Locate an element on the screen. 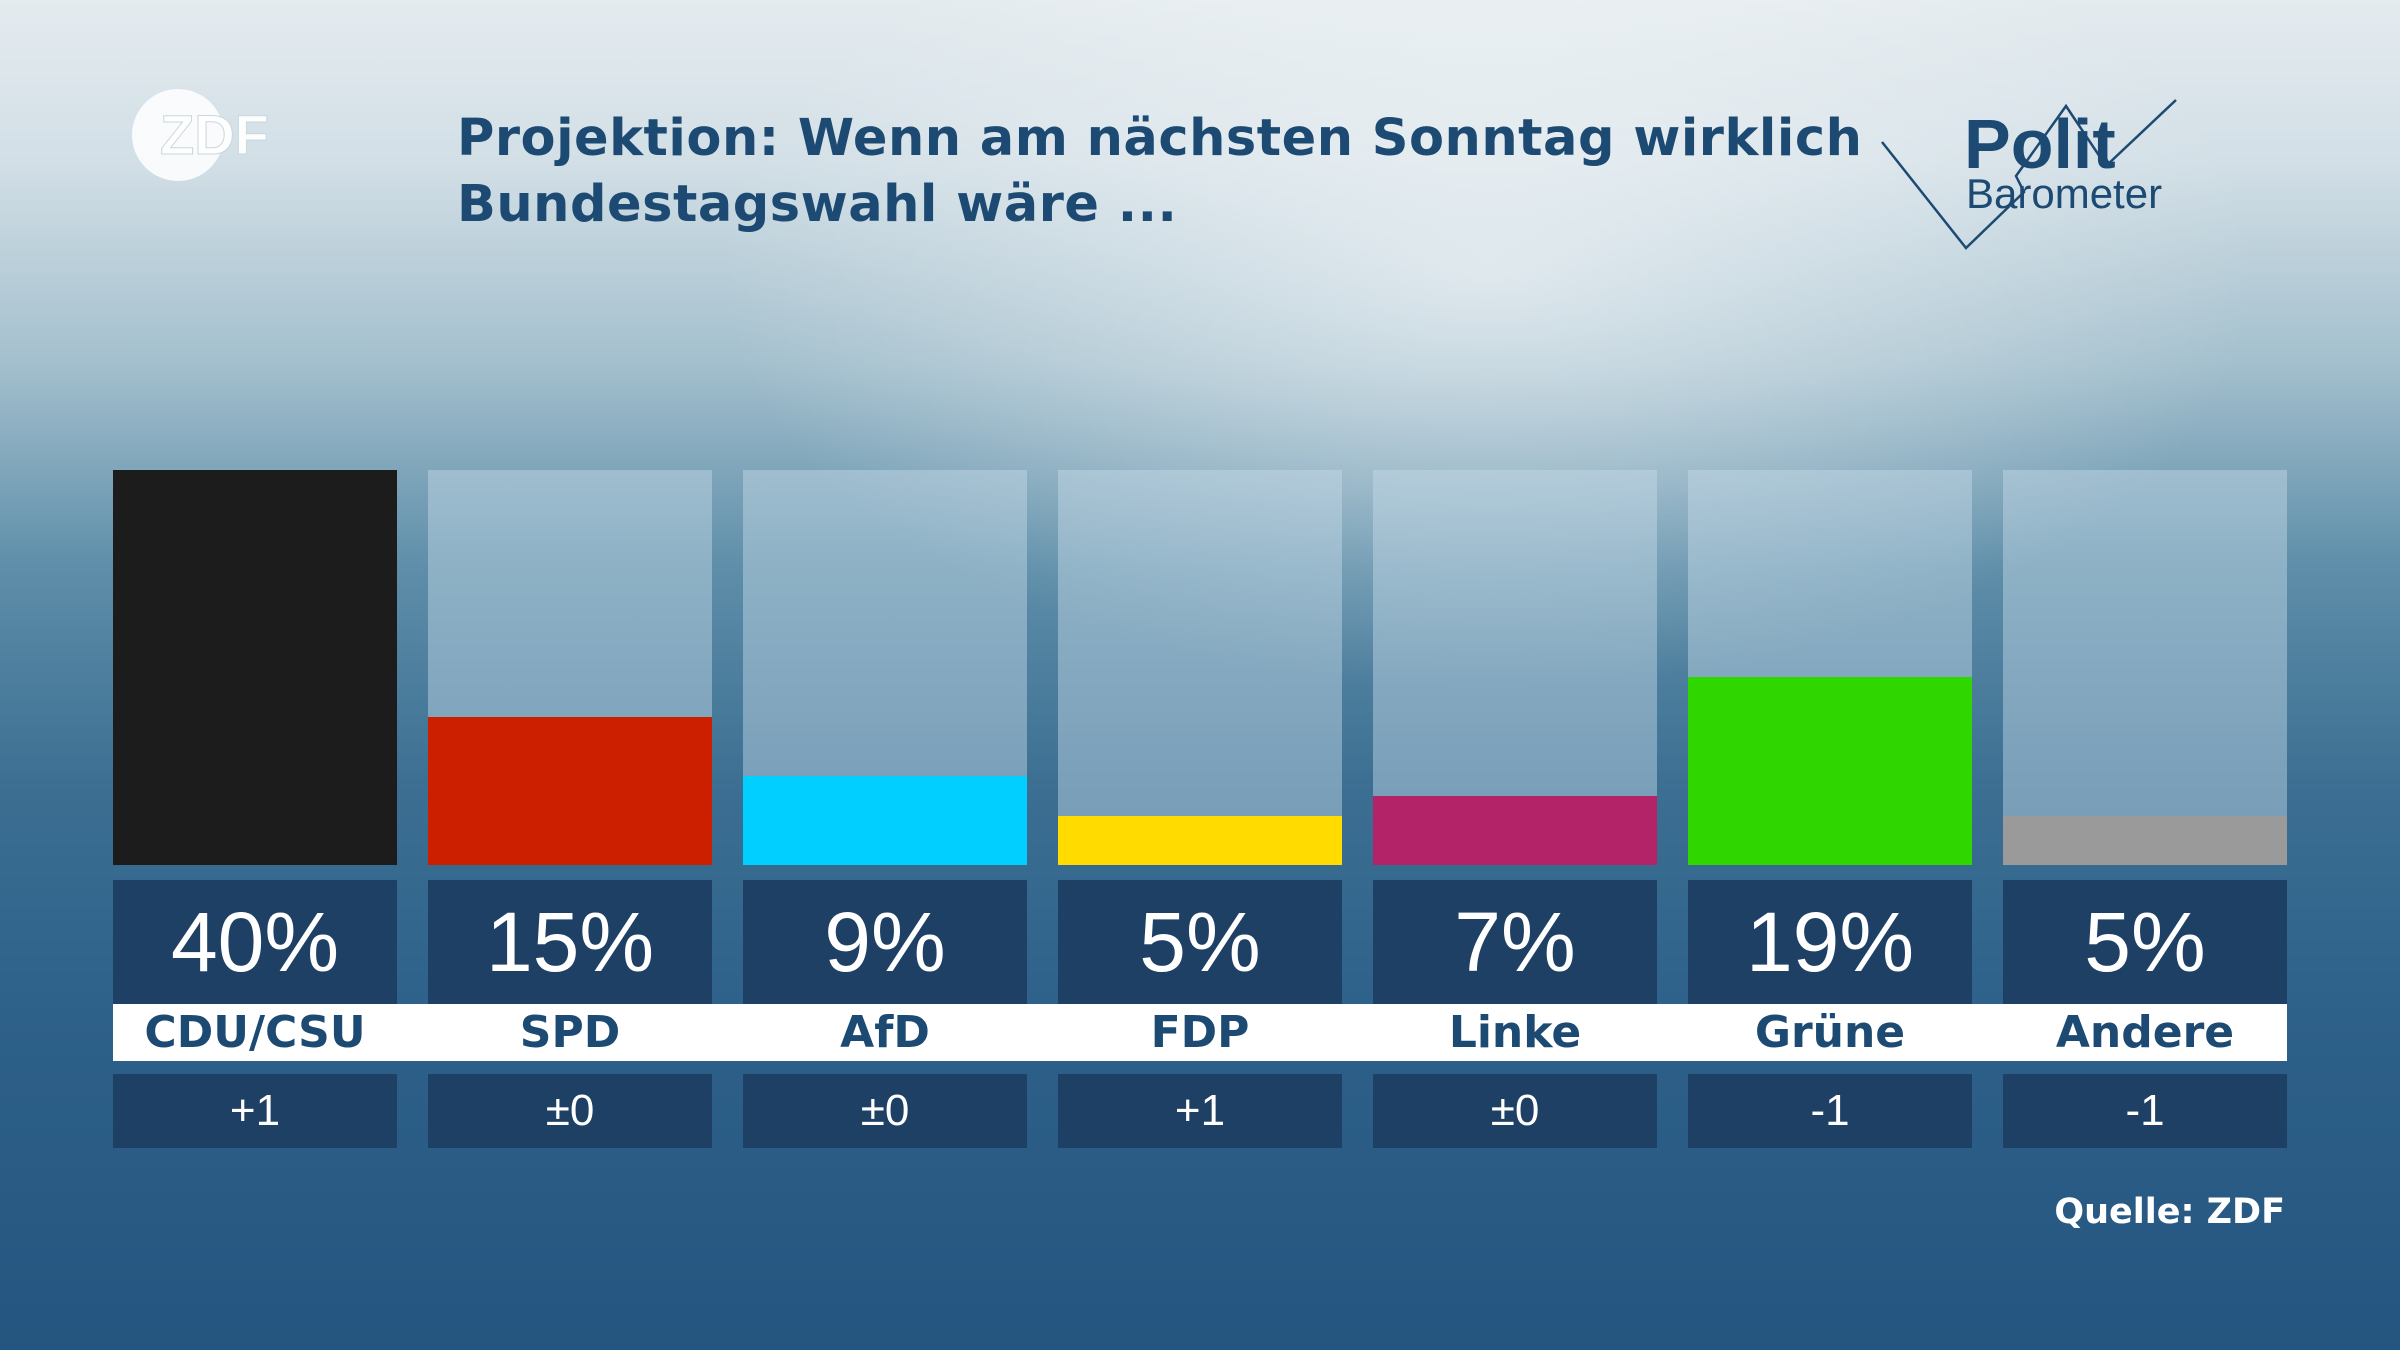 The image size is (2400, 1350). category-label: SPD is located at coordinates (570, 1032).